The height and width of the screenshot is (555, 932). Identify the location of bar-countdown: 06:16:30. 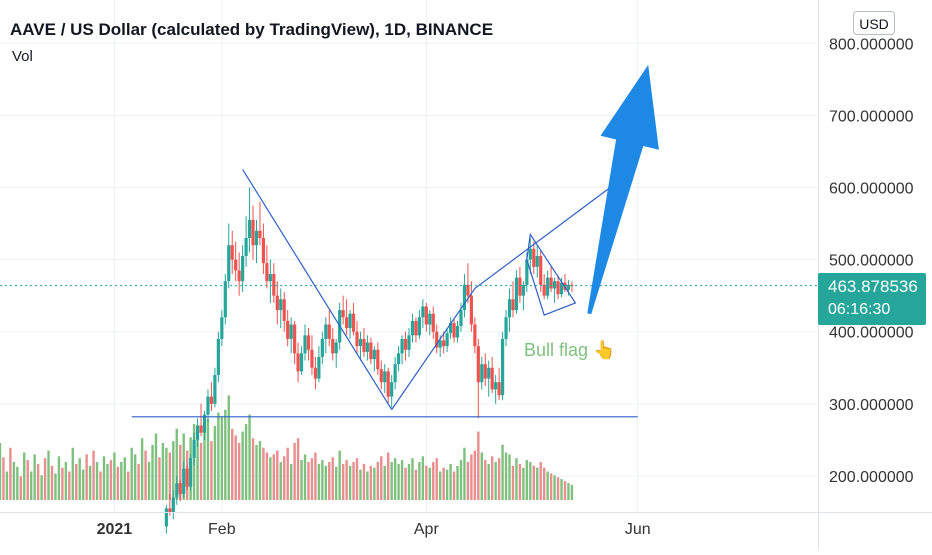
(859, 309).